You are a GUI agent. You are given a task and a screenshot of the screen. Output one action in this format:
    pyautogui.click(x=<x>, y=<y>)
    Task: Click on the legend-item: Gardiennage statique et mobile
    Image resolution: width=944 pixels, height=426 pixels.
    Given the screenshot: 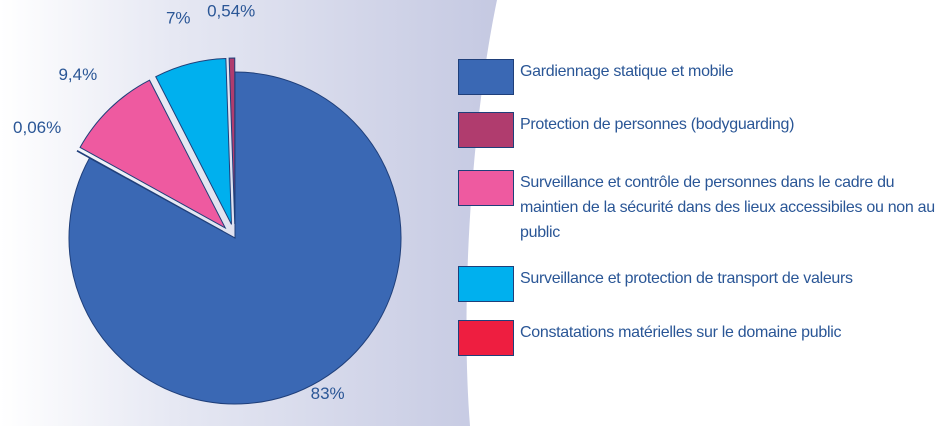 What is the action you would take?
    pyautogui.click(x=699, y=77)
    